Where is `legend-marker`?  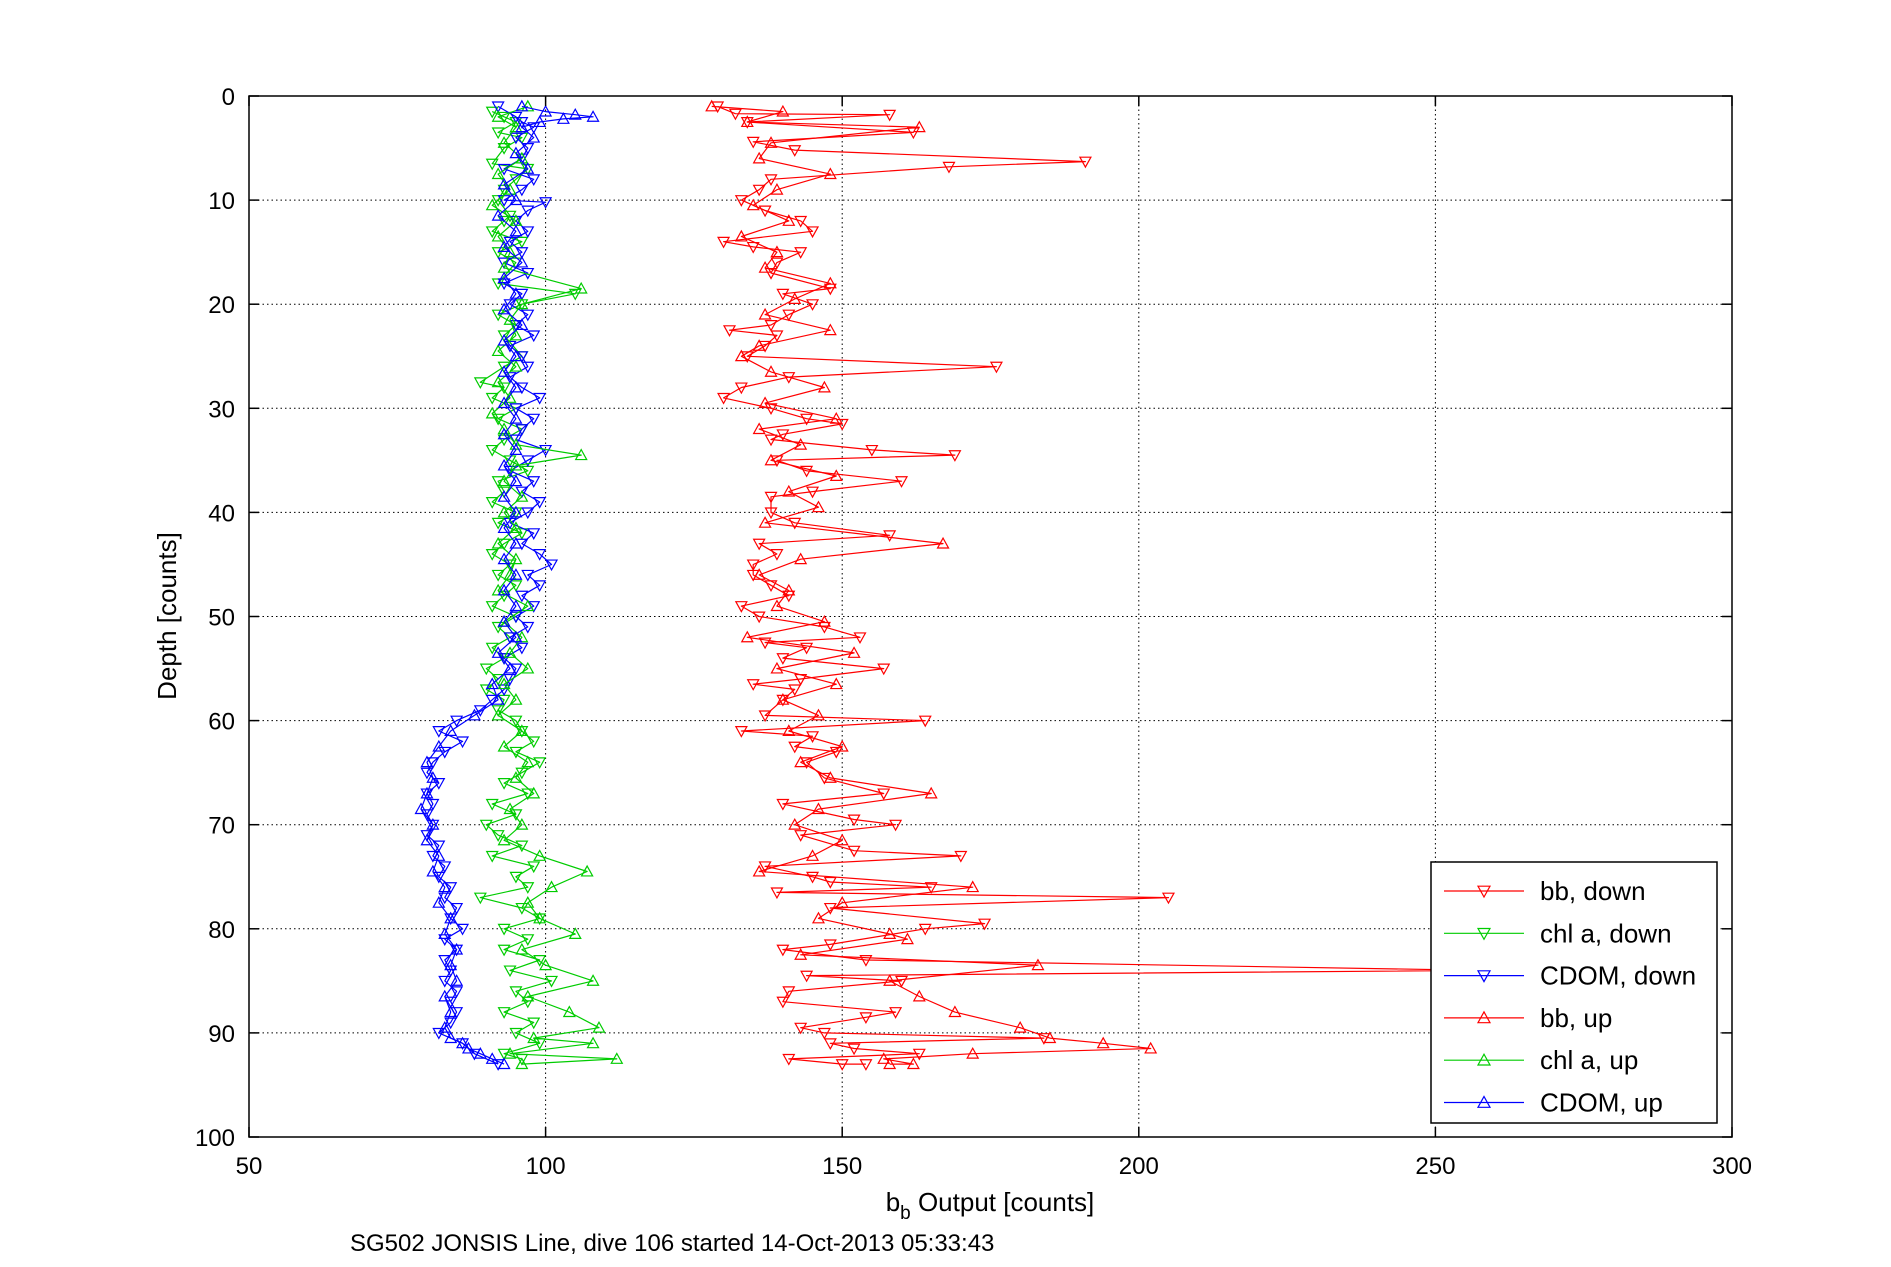 legend-marker is located at coordinates (1484, 1101).